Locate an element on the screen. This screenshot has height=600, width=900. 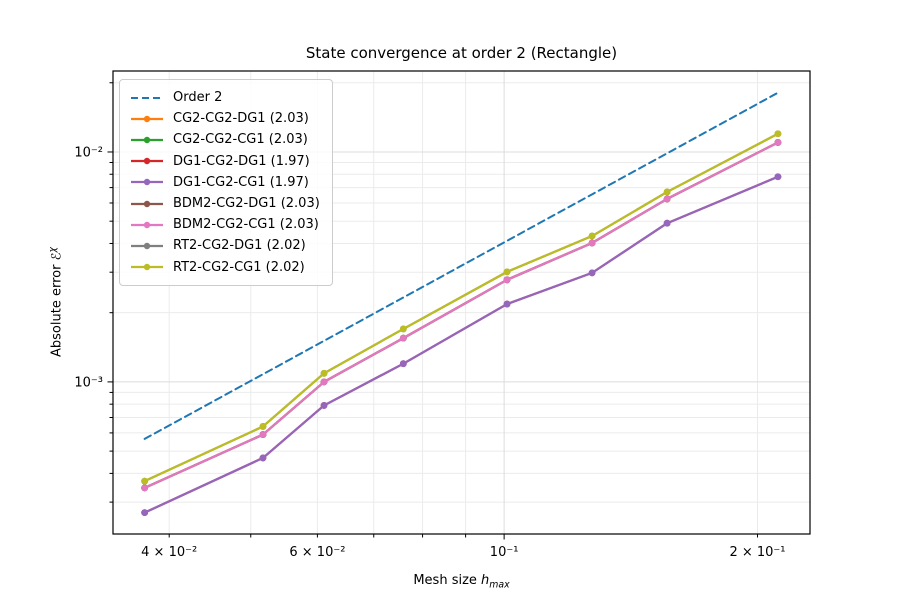
chart-title: State convergence at order 2 (Rectangle) is located at coordinates (461, 53).